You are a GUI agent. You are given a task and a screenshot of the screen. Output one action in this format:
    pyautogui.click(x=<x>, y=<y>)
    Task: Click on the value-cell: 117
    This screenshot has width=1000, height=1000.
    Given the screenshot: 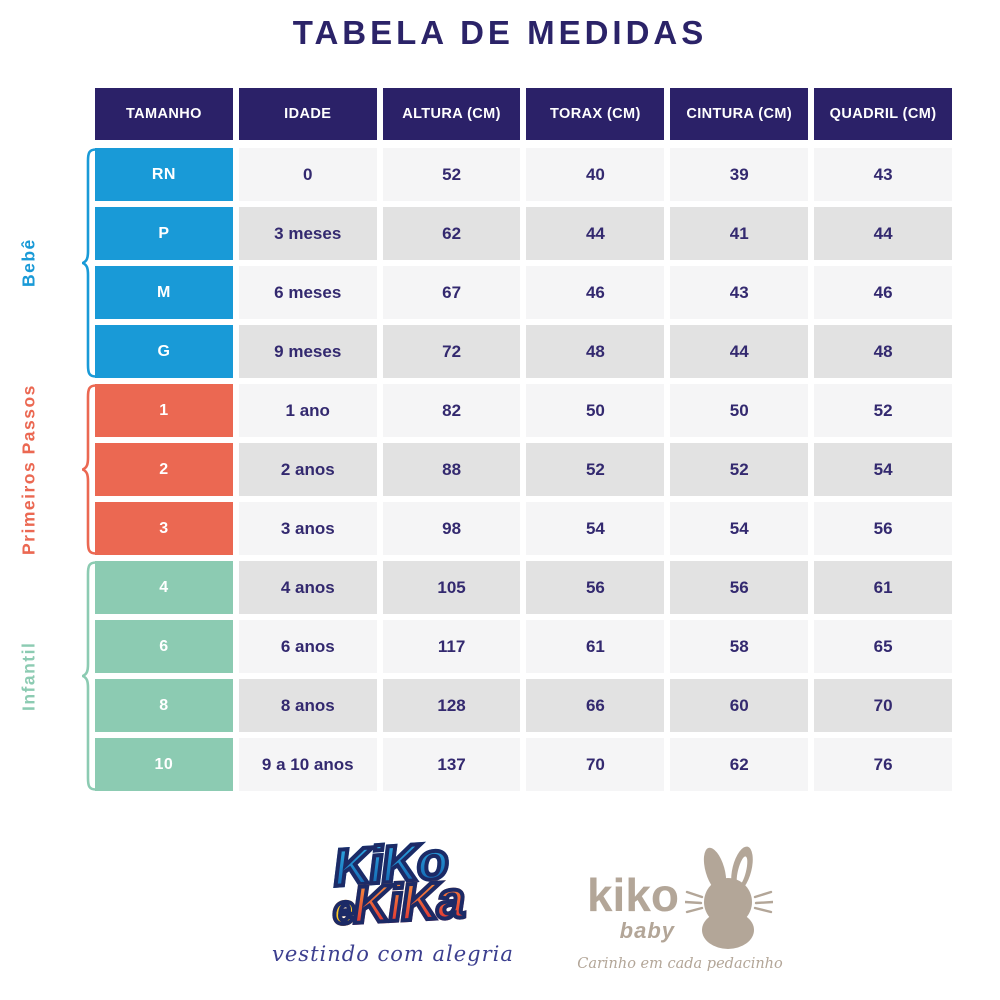 What is the action you would take?
    pyautogui.click(x=451, y=646)
    